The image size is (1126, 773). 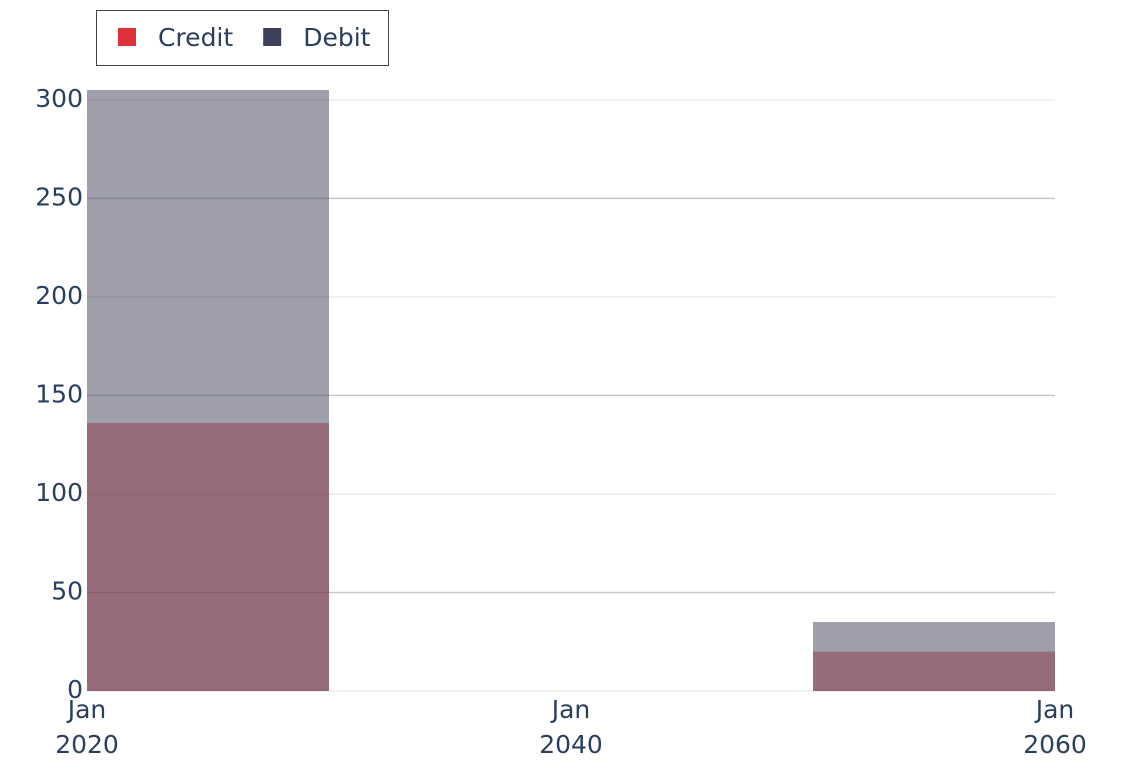 What do you see at coordinates (87, 727) in the screenshot?
I see `x-tick-label: Jan 2020` at bounding box center [87, 727].